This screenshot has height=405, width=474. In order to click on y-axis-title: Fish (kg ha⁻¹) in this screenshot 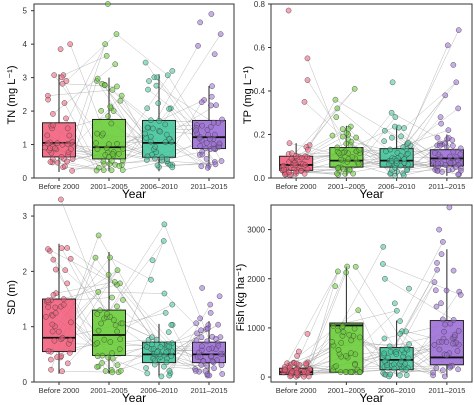, I will do `click(241, 298)`.